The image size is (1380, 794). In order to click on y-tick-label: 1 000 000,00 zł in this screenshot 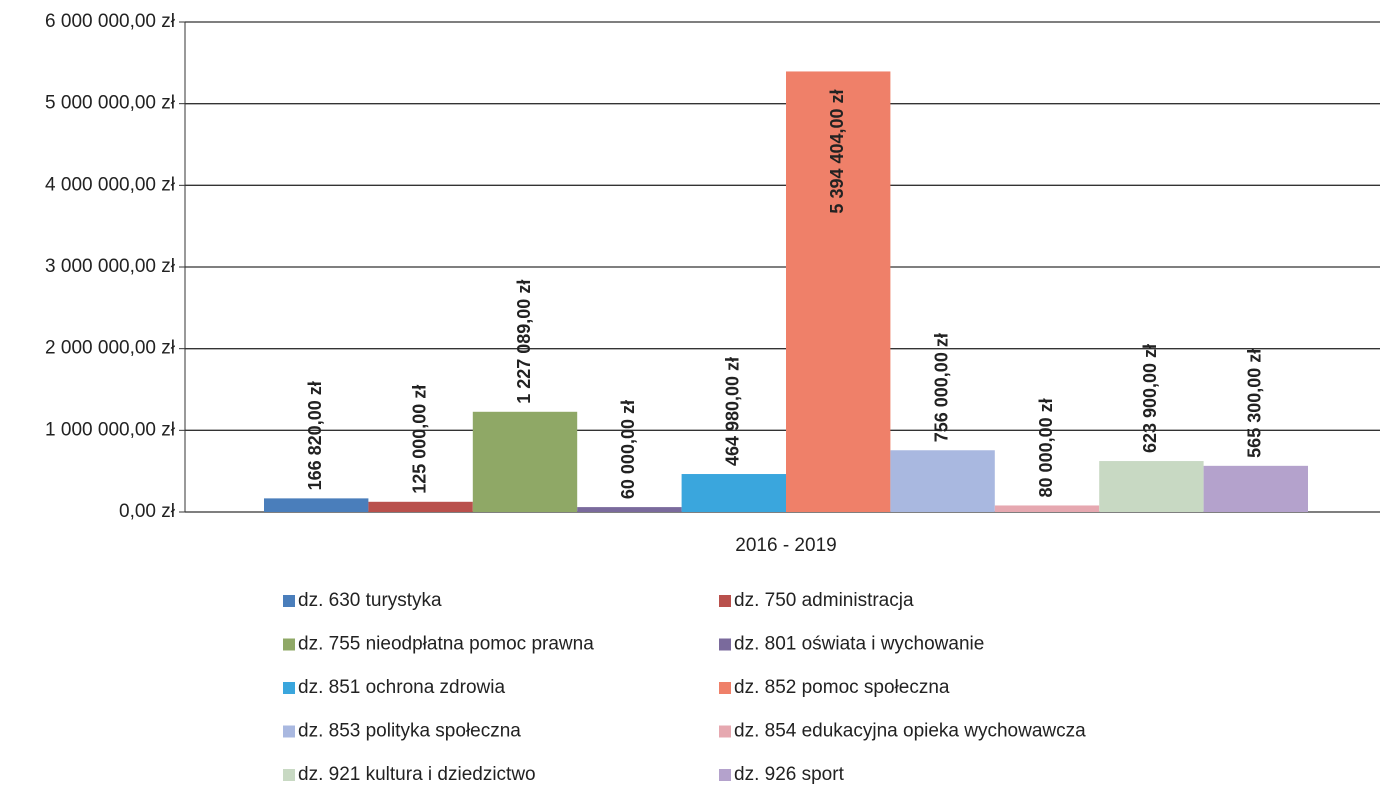, I will do `click(110, 429)`.